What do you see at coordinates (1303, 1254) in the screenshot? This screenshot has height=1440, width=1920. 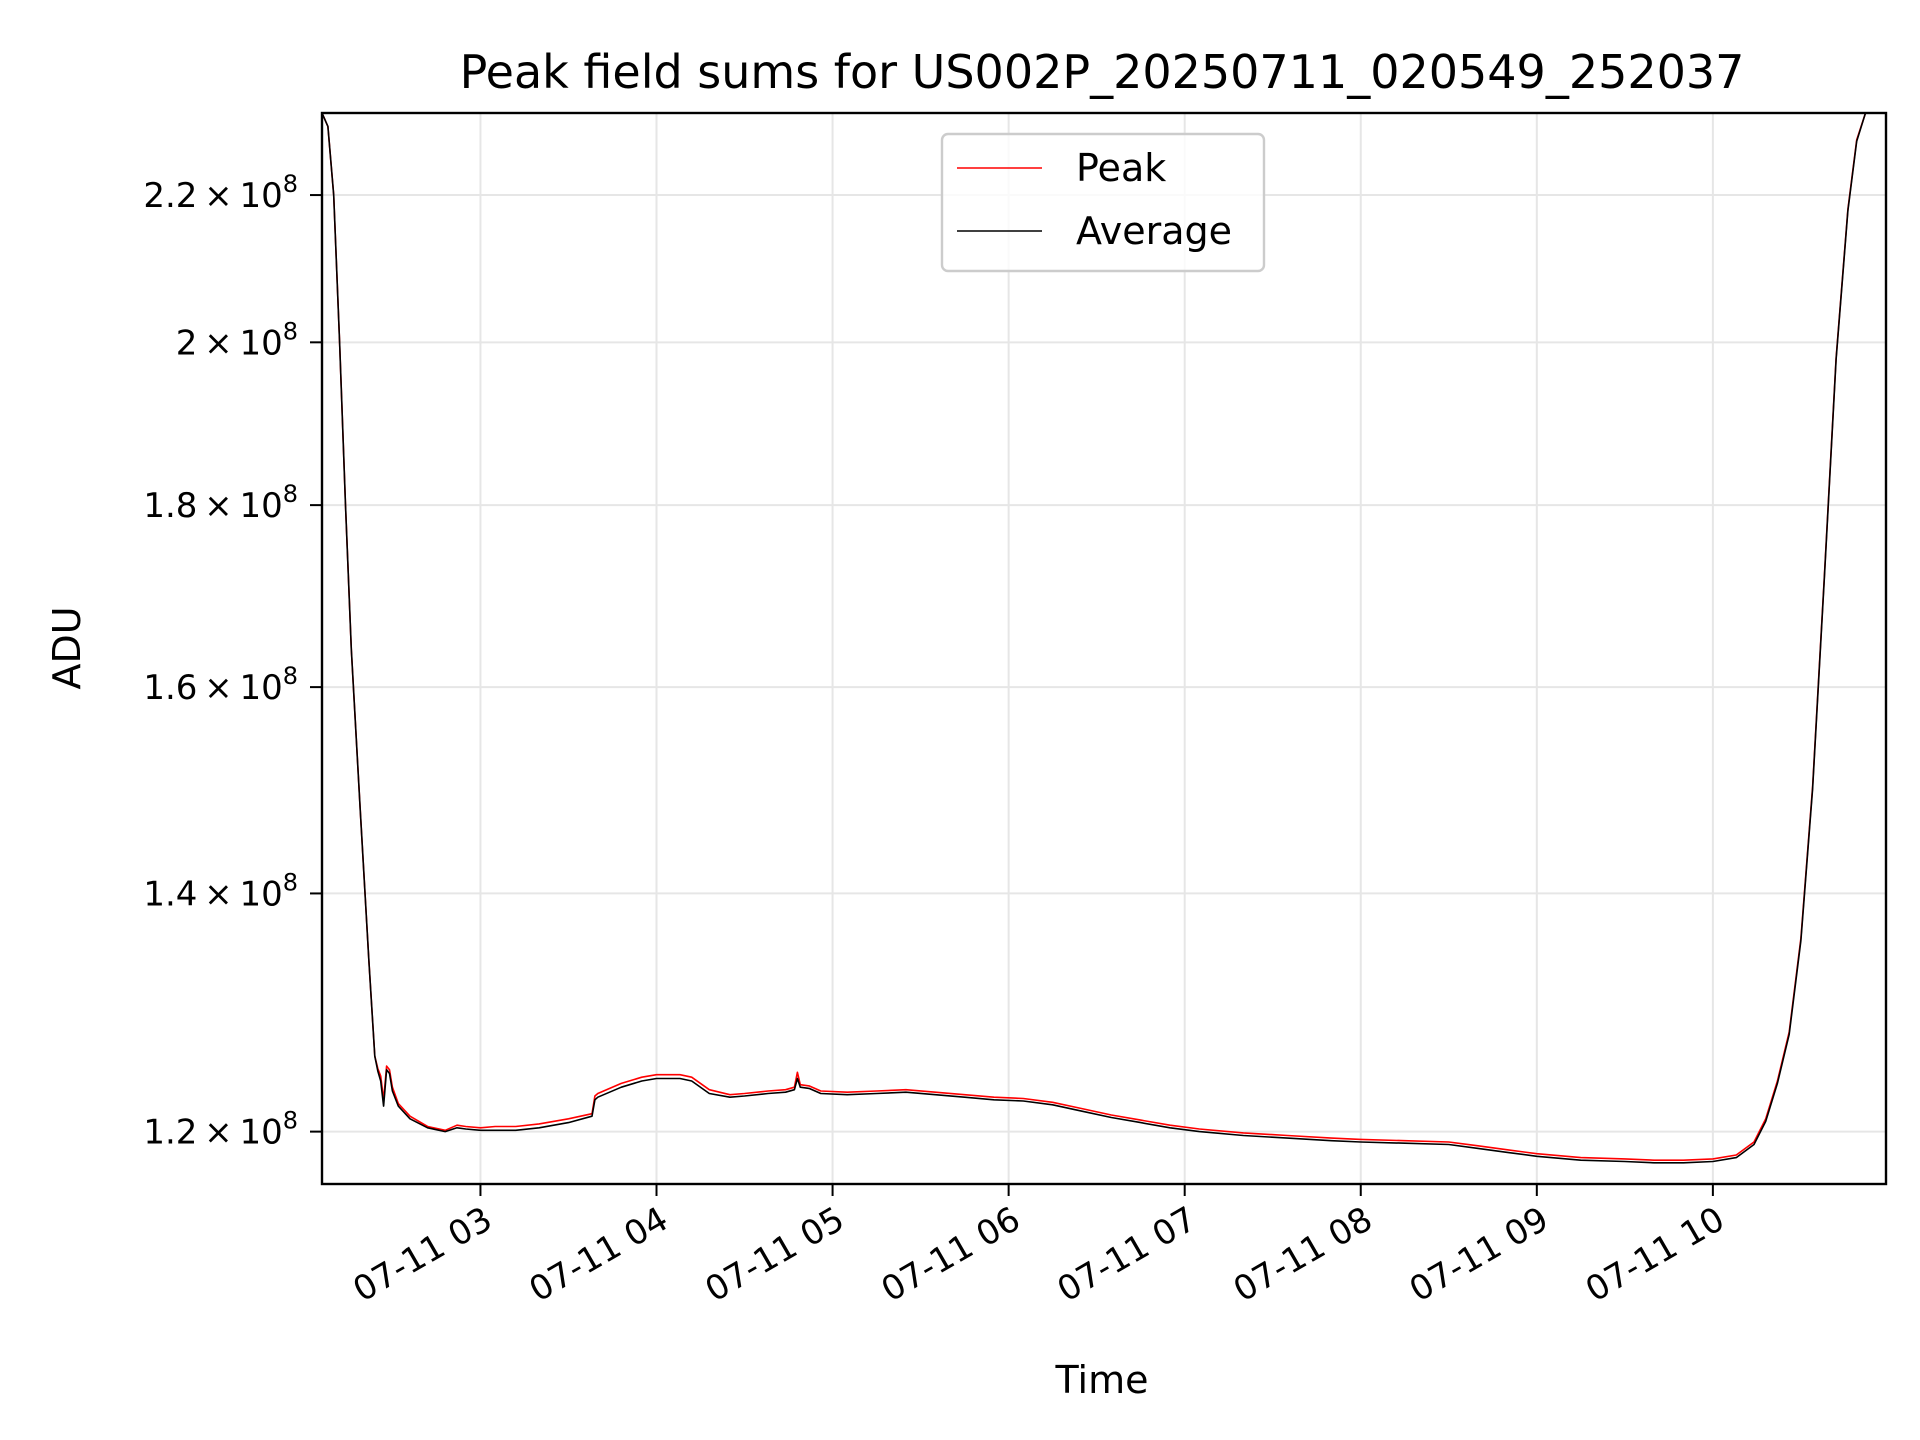 I see `x-tick-label: 07-11 08` at bounding box center [1303, 1254].